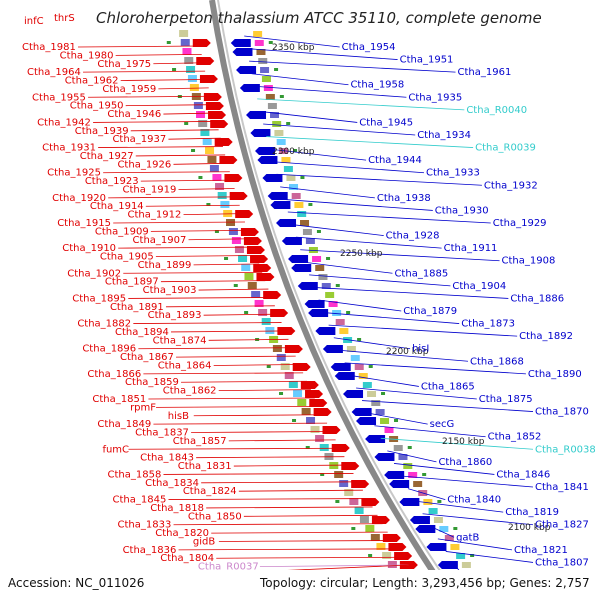 This screenshot has width=600, height=600. What do you see at coordinates (185, 365) in the screenshot?
I see `gene-label-ctha-1864: Ctha_1864` at bounding box center [185, 365].